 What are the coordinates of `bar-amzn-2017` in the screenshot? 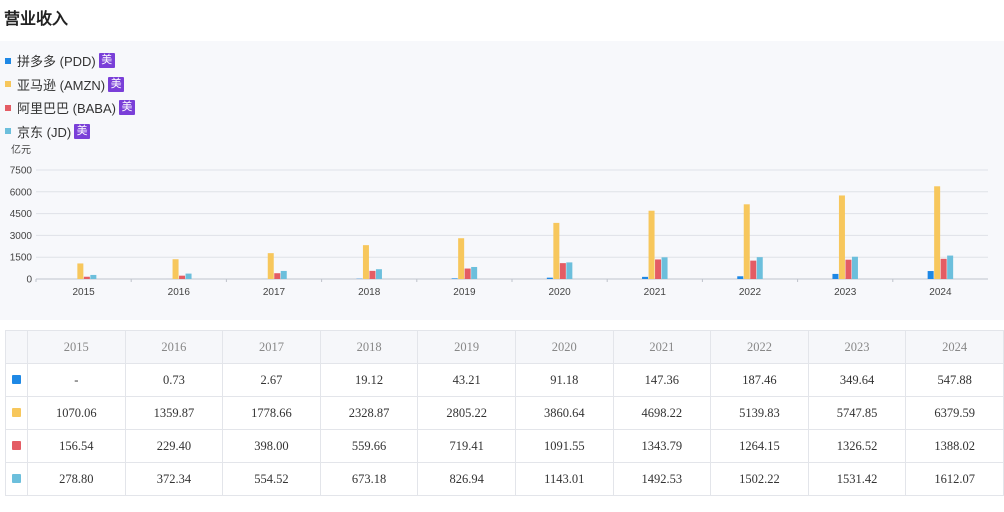 It's located at (270, 266).